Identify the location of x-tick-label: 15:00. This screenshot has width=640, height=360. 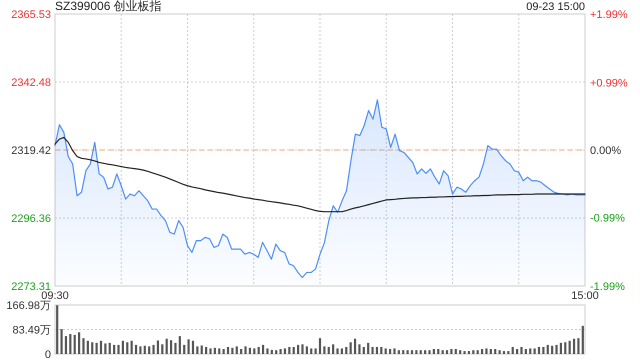
(585, 296).